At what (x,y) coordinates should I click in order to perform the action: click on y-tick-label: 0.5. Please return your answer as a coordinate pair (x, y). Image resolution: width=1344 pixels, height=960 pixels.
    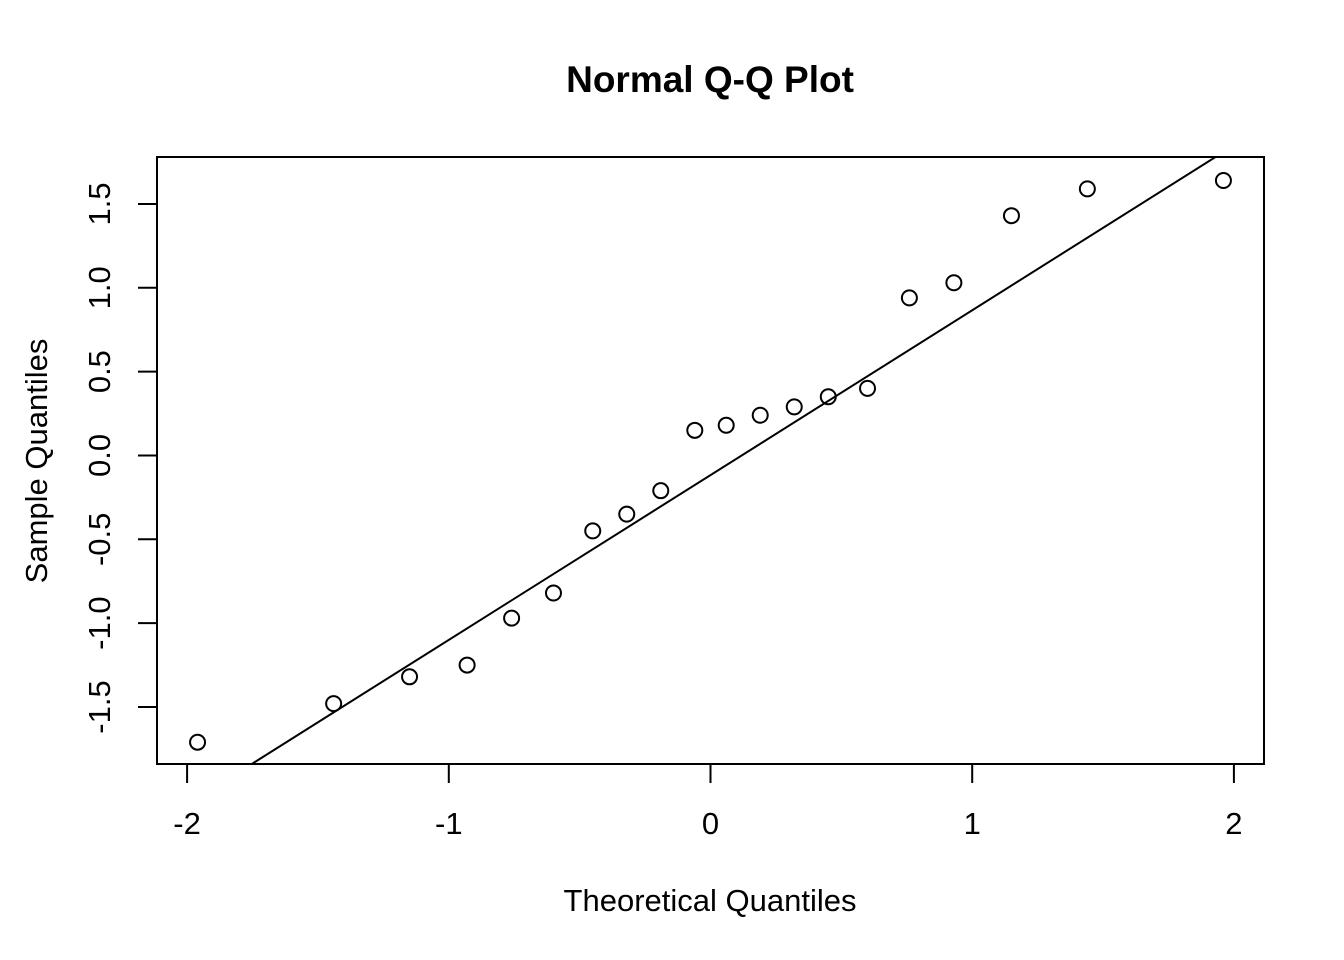
    Looking at the image, I should click on (99, 371).